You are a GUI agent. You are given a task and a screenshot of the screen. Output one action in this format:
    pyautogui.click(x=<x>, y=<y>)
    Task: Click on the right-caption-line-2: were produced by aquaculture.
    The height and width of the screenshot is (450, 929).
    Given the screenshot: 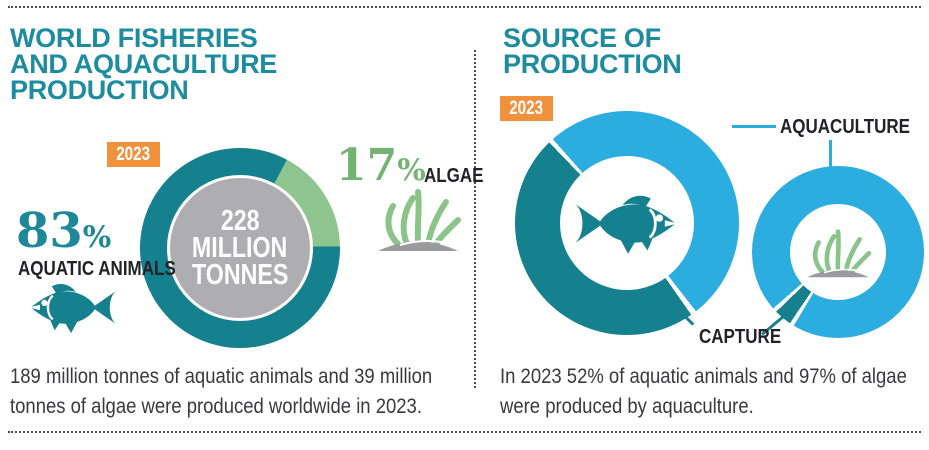 What is the action you would take?
    pyautogui.click(x=627, y=406)
    